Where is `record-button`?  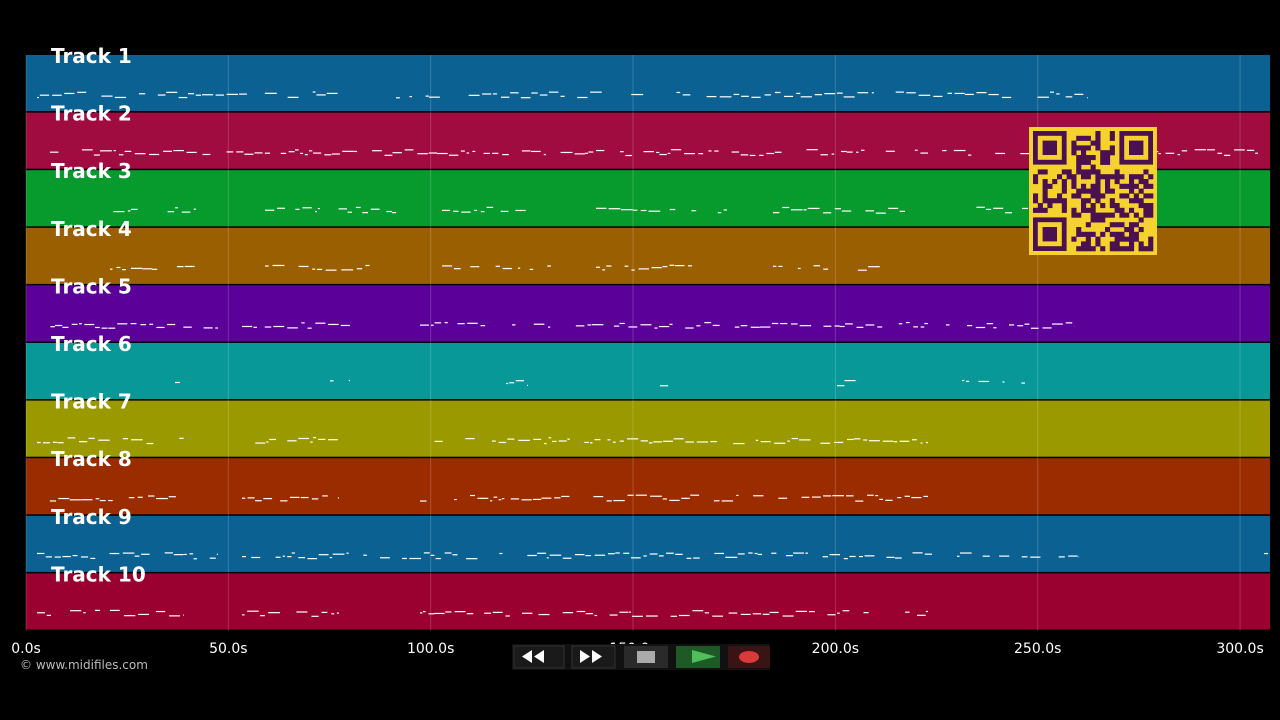 record-button is located at coordinates (749, 657).